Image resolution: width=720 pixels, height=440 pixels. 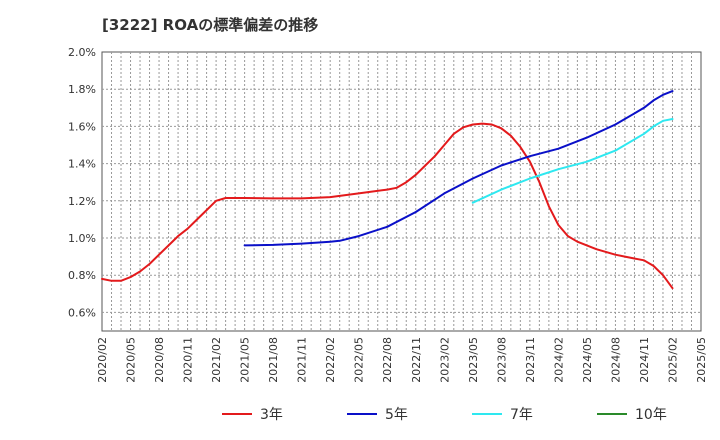 I want to click on y-tick-label: 1.0%, so click(x=82, y=238).